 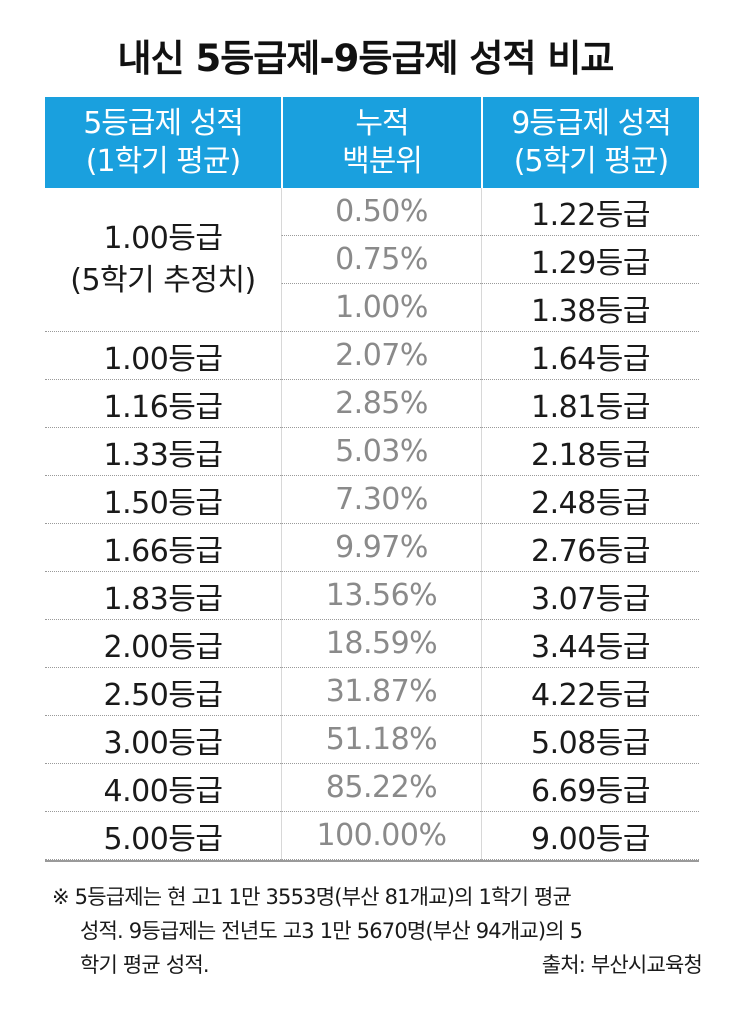 I want to click on table-row: 1.66등급 9.97% 2.76등급, so click(x=372, y=548).